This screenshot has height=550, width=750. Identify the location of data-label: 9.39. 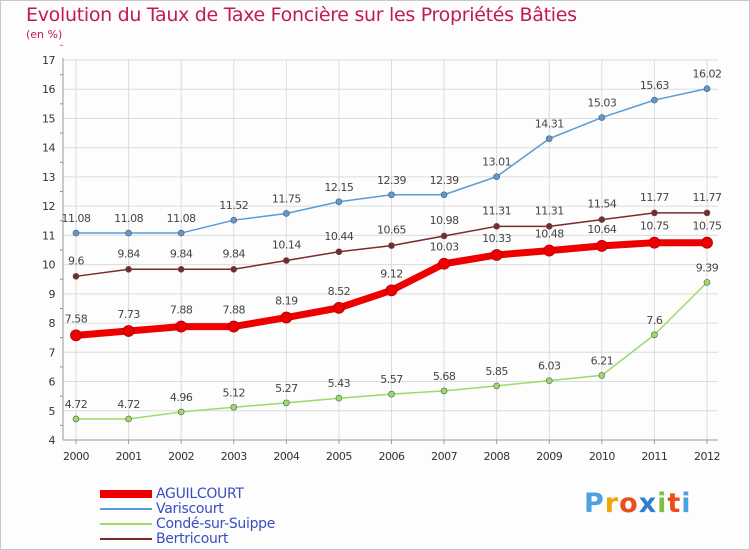
(707, 267).